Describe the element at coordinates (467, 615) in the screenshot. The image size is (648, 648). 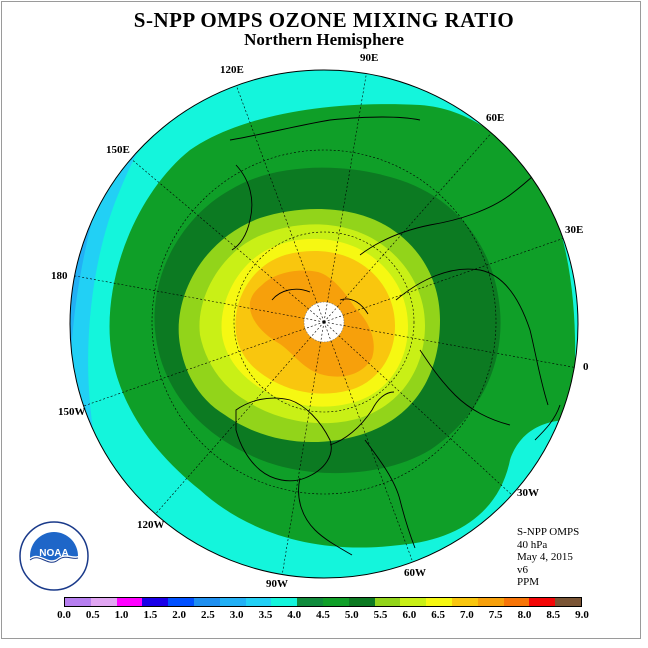
I see `colorbar-tick-label: 7.0` at that location.